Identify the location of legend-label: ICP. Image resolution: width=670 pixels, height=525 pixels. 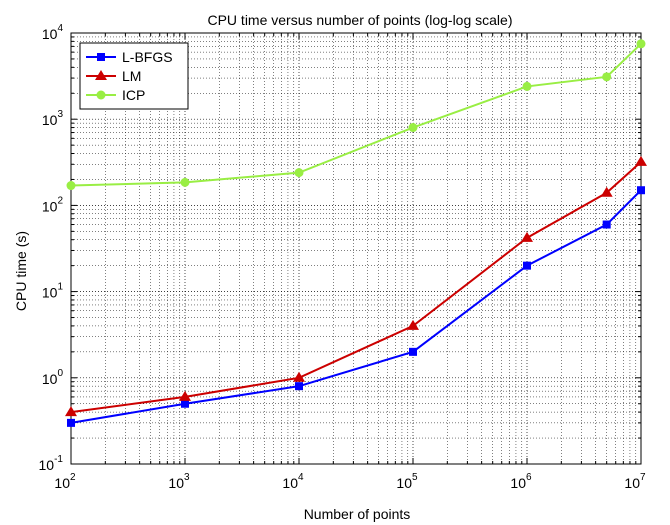
(133, 95).